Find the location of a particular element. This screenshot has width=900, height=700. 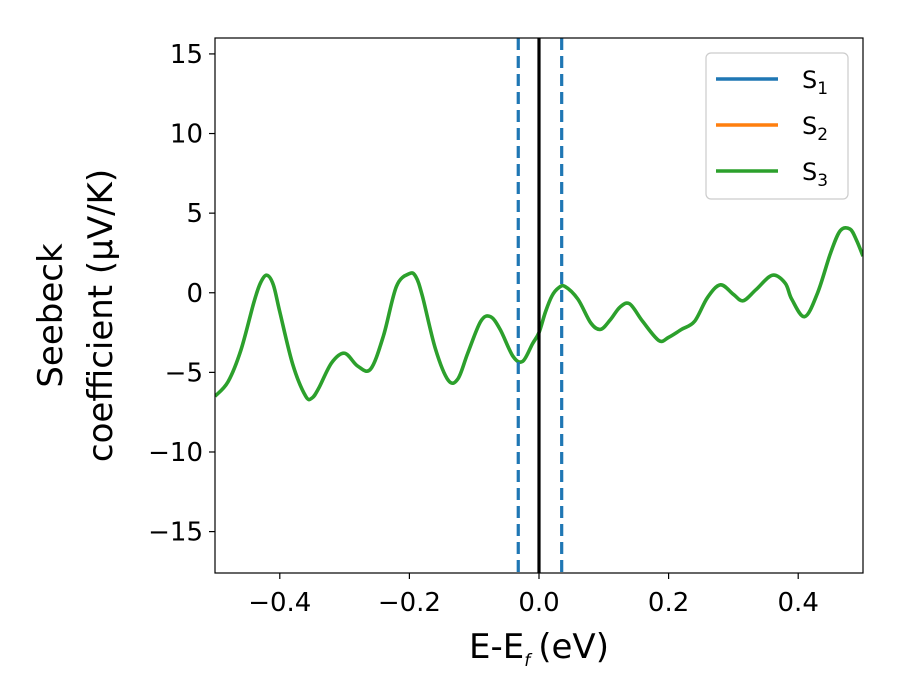

x-axis-label: E-Ef (eV) is located at coordinates (539, 649).